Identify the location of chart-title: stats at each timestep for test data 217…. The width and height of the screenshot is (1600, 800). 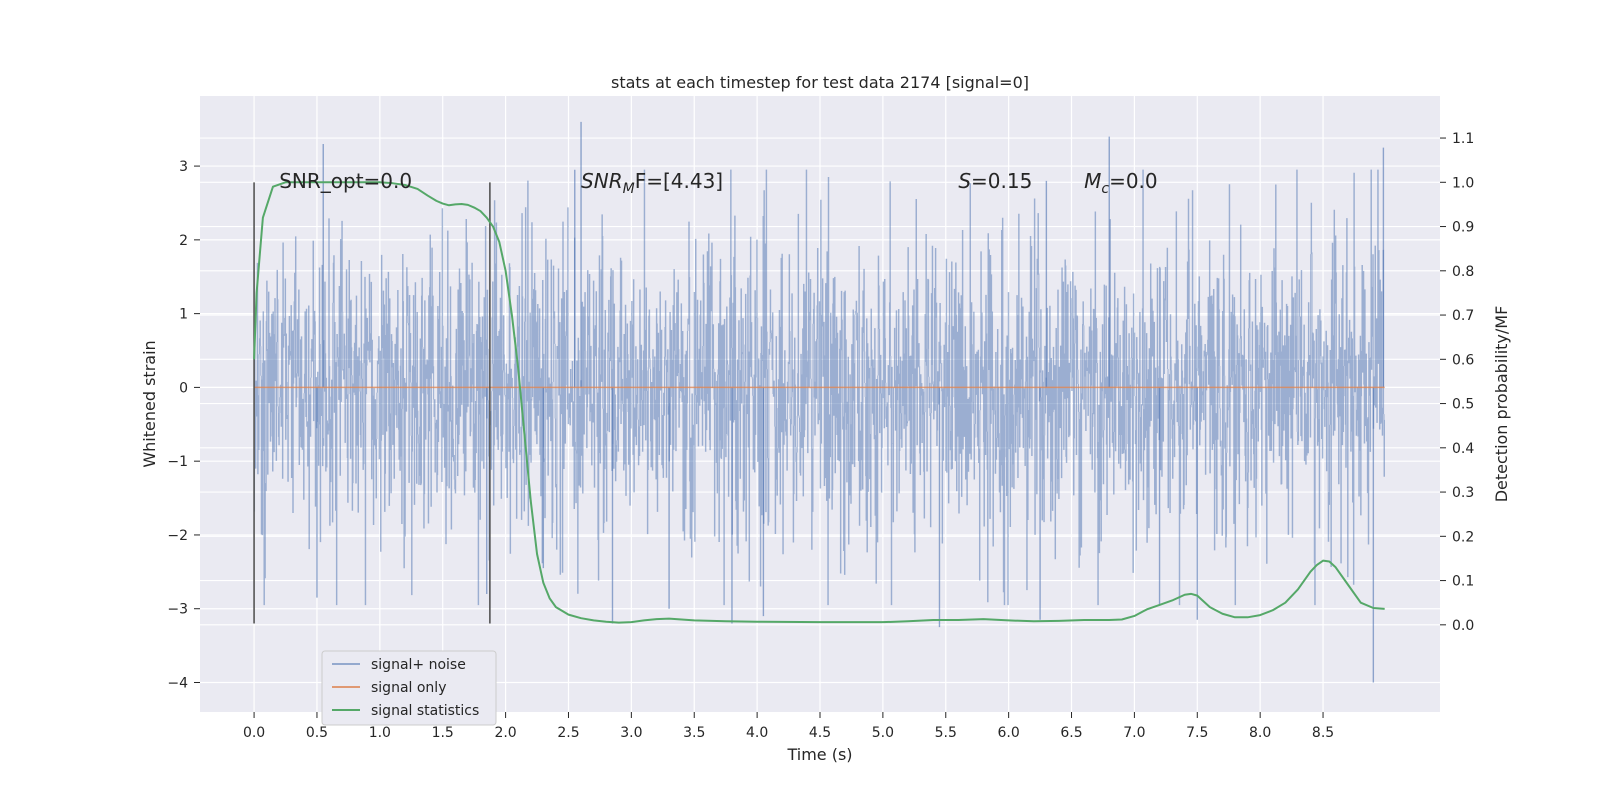
(820, 82).